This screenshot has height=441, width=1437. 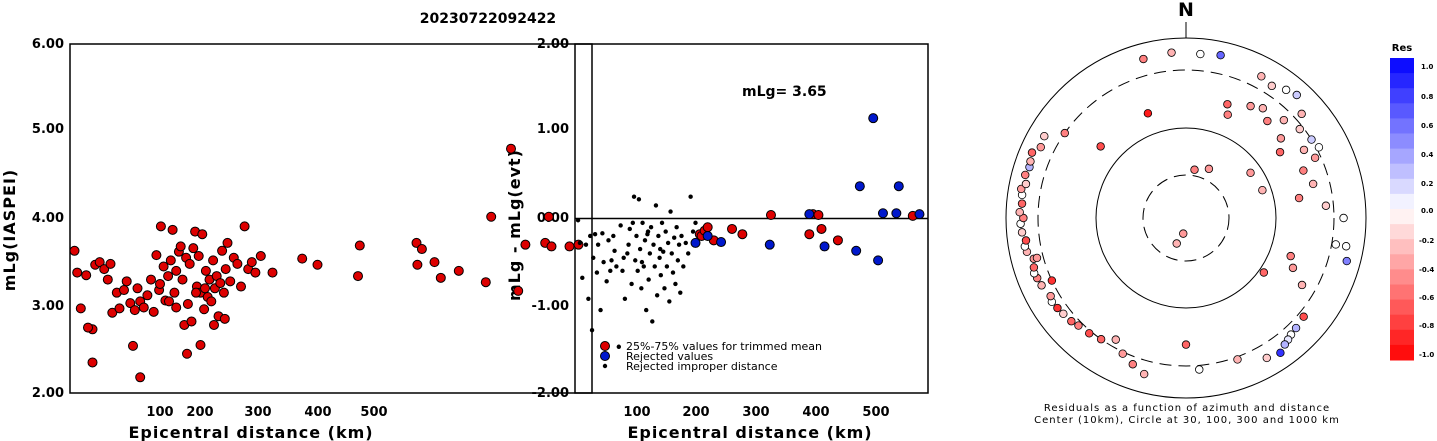 I want to click on mlg-annotation: mLg= 3.65, so click(x=784, y=92).